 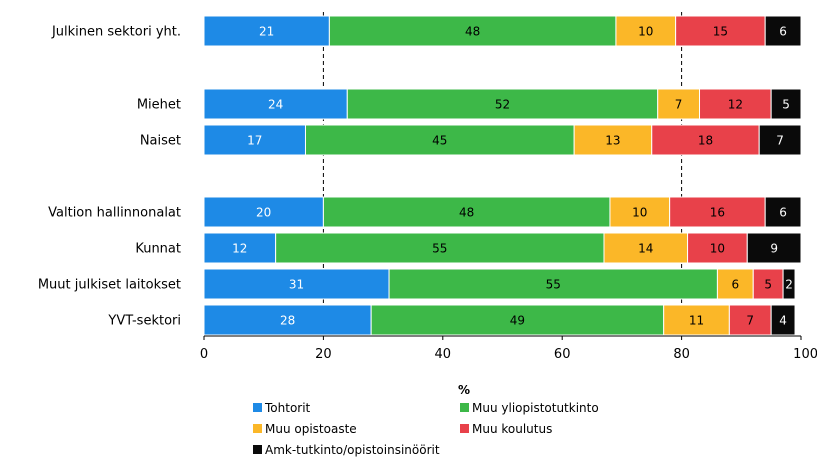 I want to click on x-tick-label: 100, so click(x=805, y=354).